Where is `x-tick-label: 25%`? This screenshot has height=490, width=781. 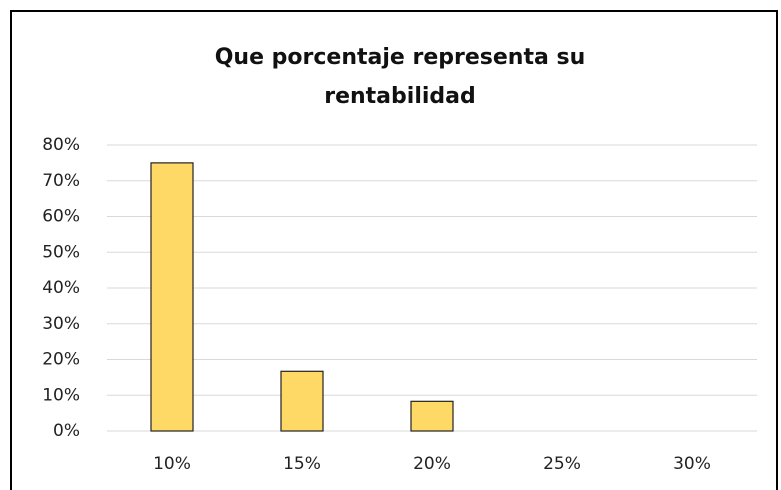
x-tick-label: 25% is located at coordinates (562, 464).